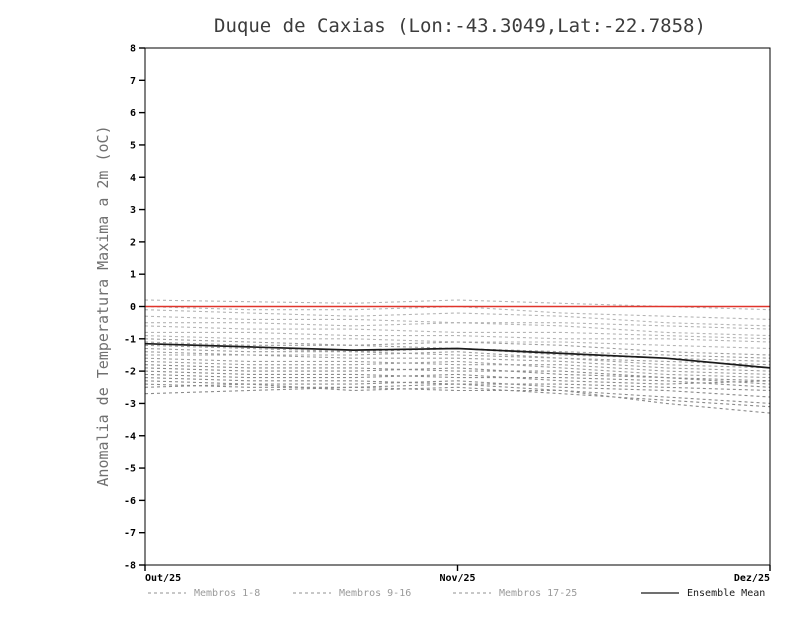  Describe the element at coordinates (133, 113) in the screenshot. I see `y-tick-label: 6` at that location.